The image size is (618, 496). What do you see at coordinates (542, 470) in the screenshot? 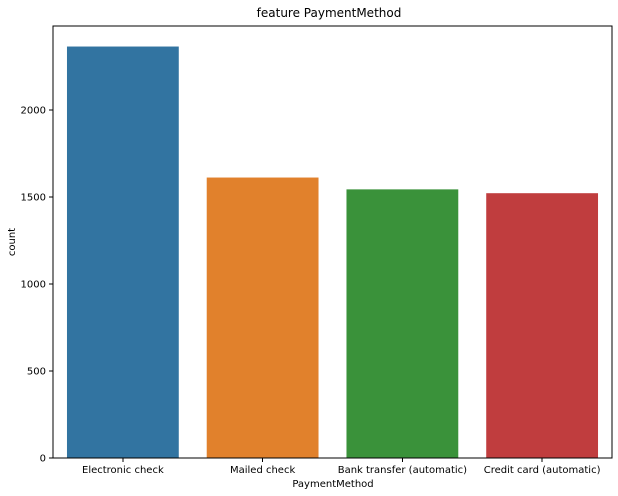
I see `x-tick-label: Credit card (automatic)` at bounding box center [542, 470].